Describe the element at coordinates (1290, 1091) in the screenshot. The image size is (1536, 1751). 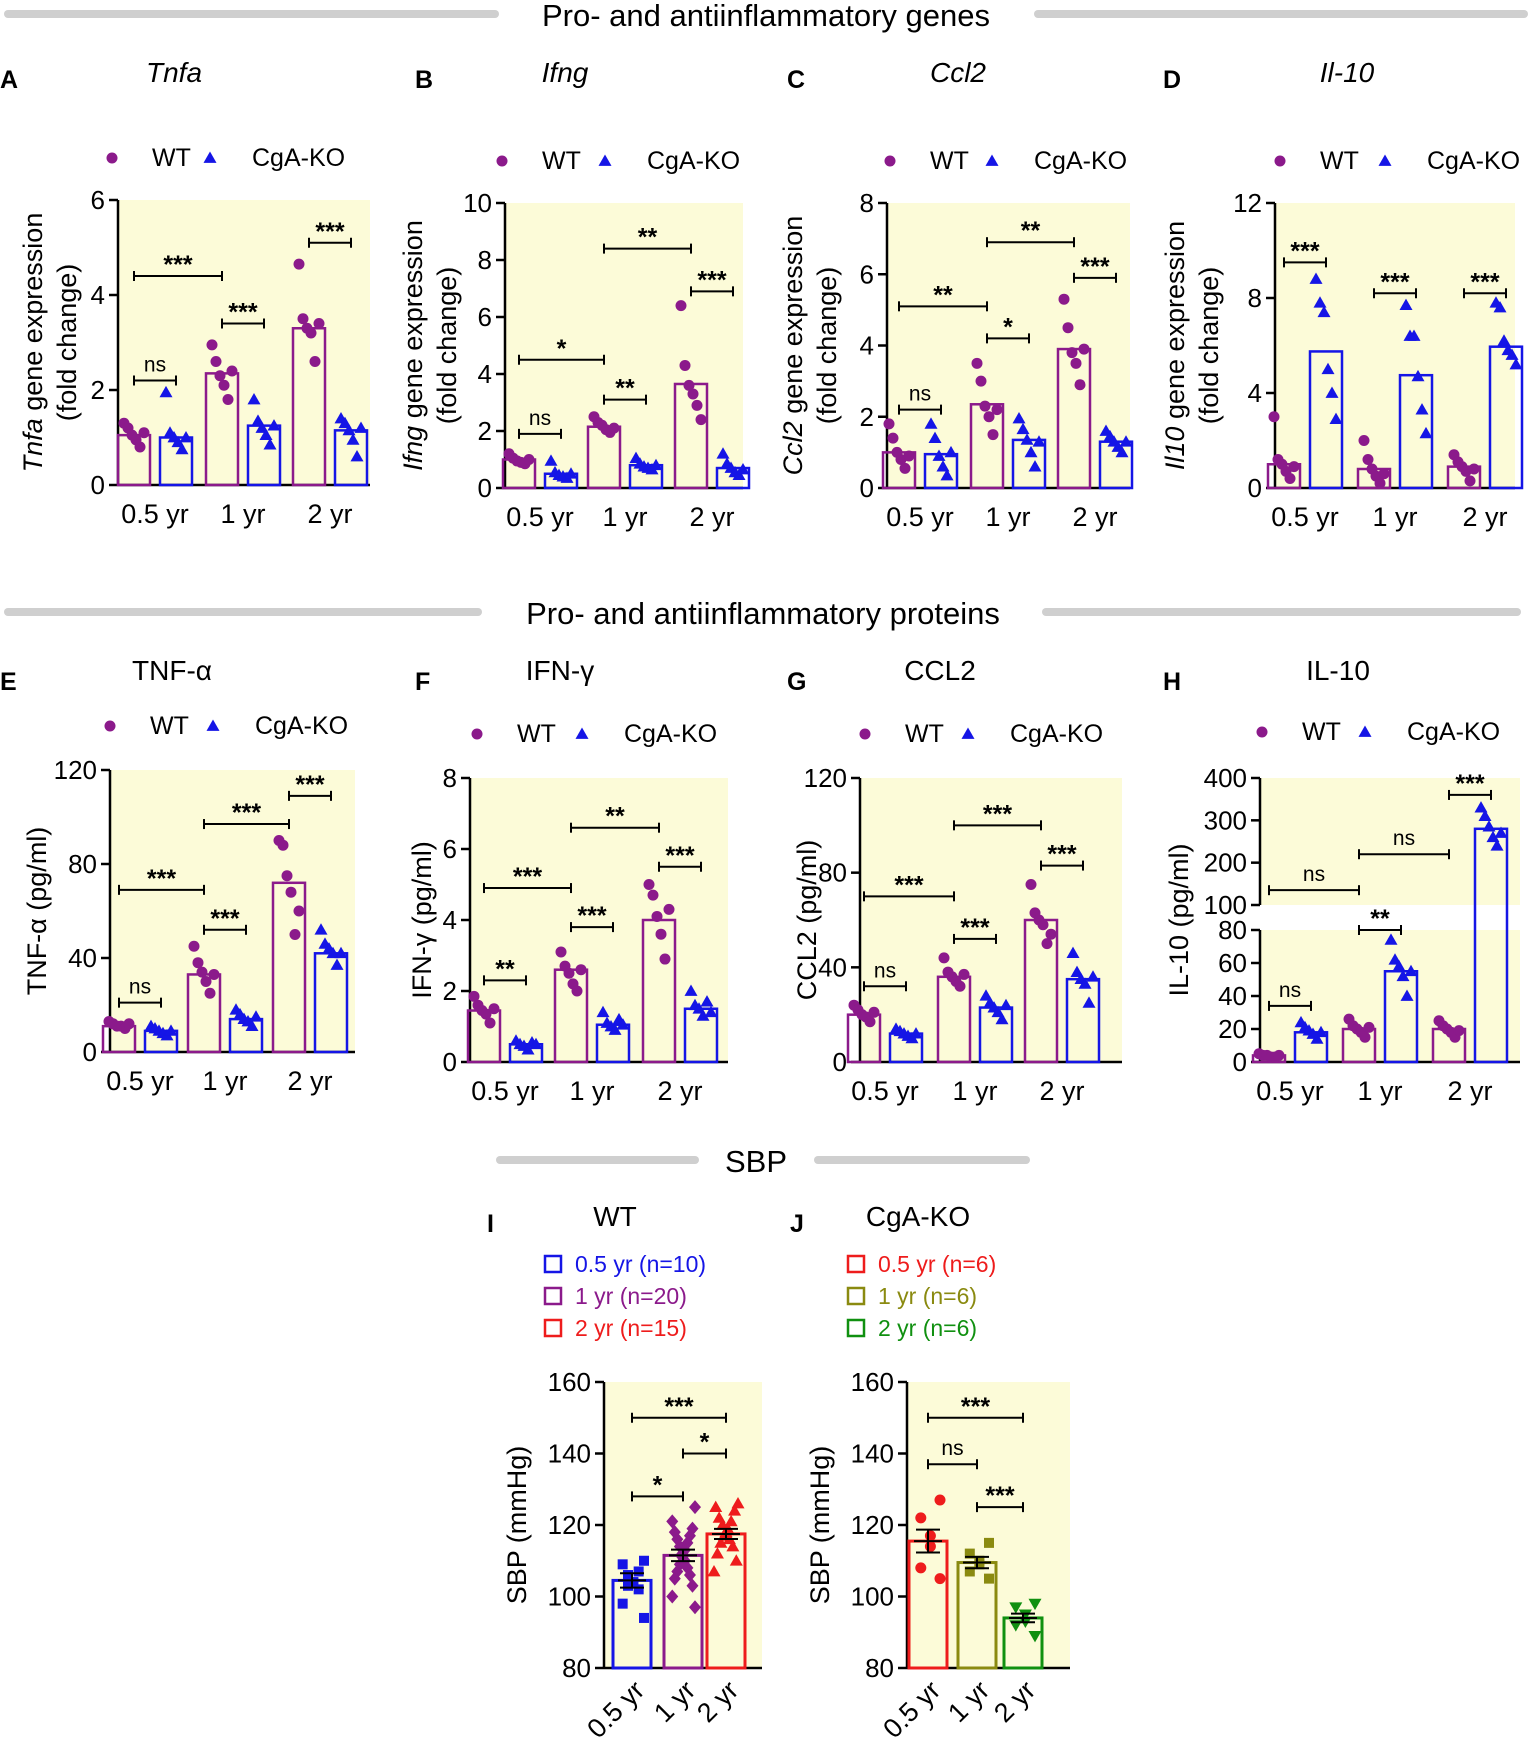
I see `panel-h-xtick-label: 0.5 yr` at that location.